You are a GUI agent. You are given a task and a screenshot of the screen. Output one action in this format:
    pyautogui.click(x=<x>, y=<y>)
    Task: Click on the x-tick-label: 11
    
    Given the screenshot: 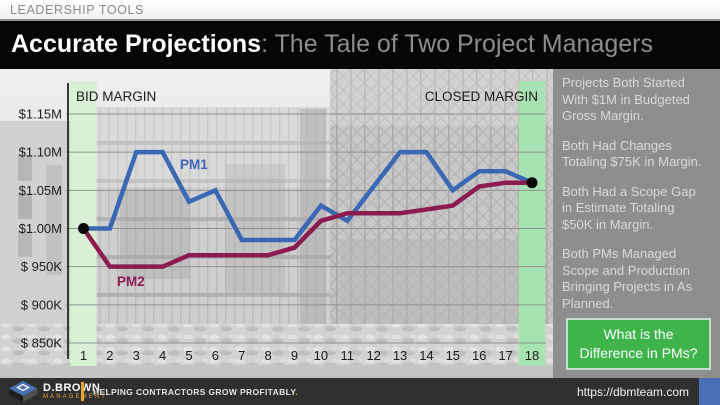 What is the action you would take?
    pyautogui.click(x=348, y=355)
    